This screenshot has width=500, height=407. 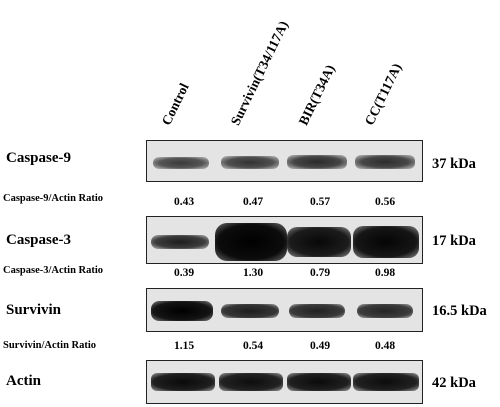 I want to click on survivin-ratio-cc: 0.48, so click(x=385, y=346).